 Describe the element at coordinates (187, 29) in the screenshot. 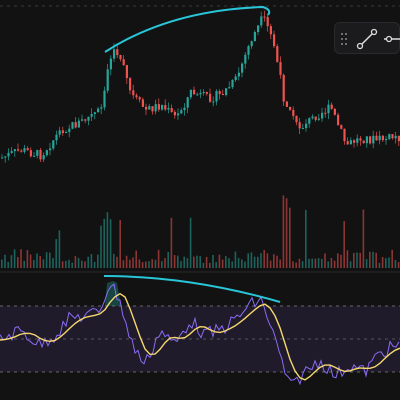

I see `price-highs-arc` at that location.